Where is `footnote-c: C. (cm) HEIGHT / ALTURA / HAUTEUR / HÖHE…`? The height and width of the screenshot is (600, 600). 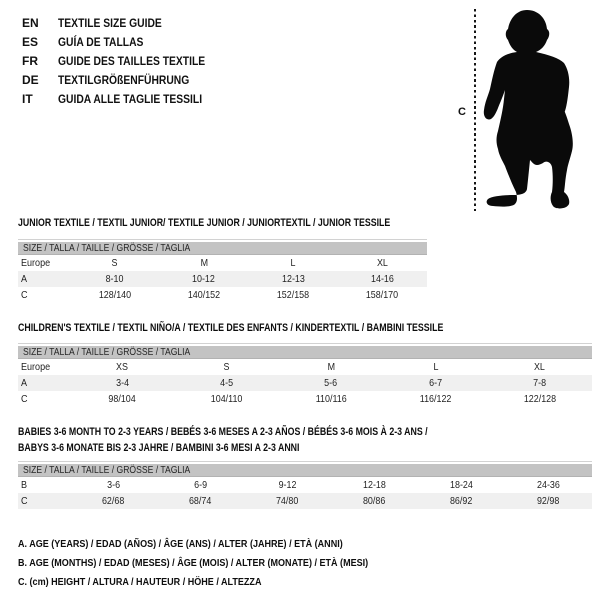 footnote-c: C. (cm) HEIGHT / ALTURA / HAUTEUR / HÖHE… is located at coordinates (140, 581).